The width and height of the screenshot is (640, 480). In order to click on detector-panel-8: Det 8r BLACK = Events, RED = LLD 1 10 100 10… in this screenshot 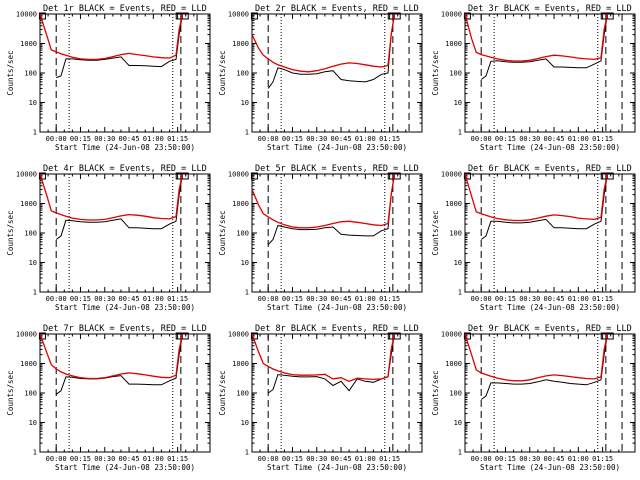, I will do `click(320, 398)`.